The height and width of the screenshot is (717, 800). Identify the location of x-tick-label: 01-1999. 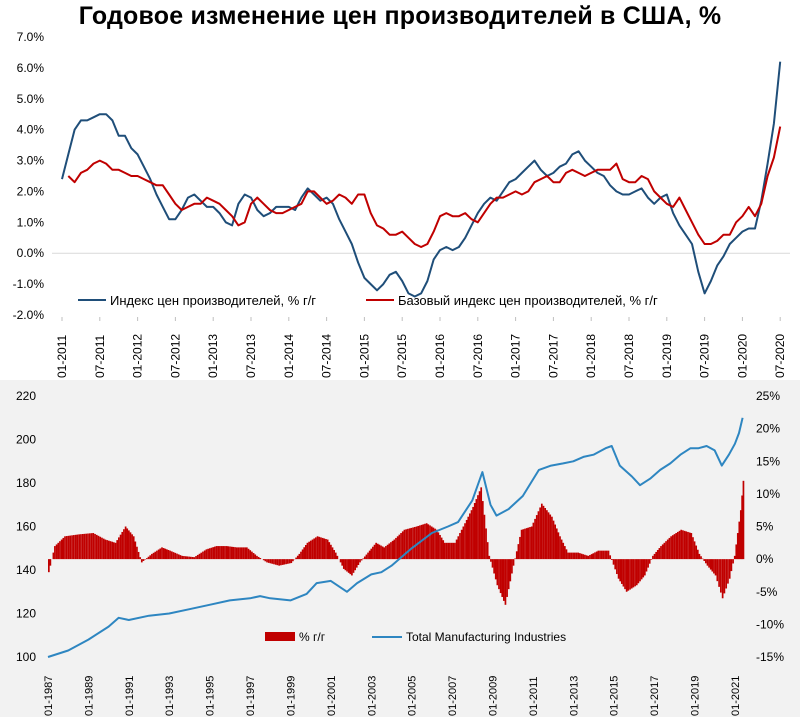
(291, 696).